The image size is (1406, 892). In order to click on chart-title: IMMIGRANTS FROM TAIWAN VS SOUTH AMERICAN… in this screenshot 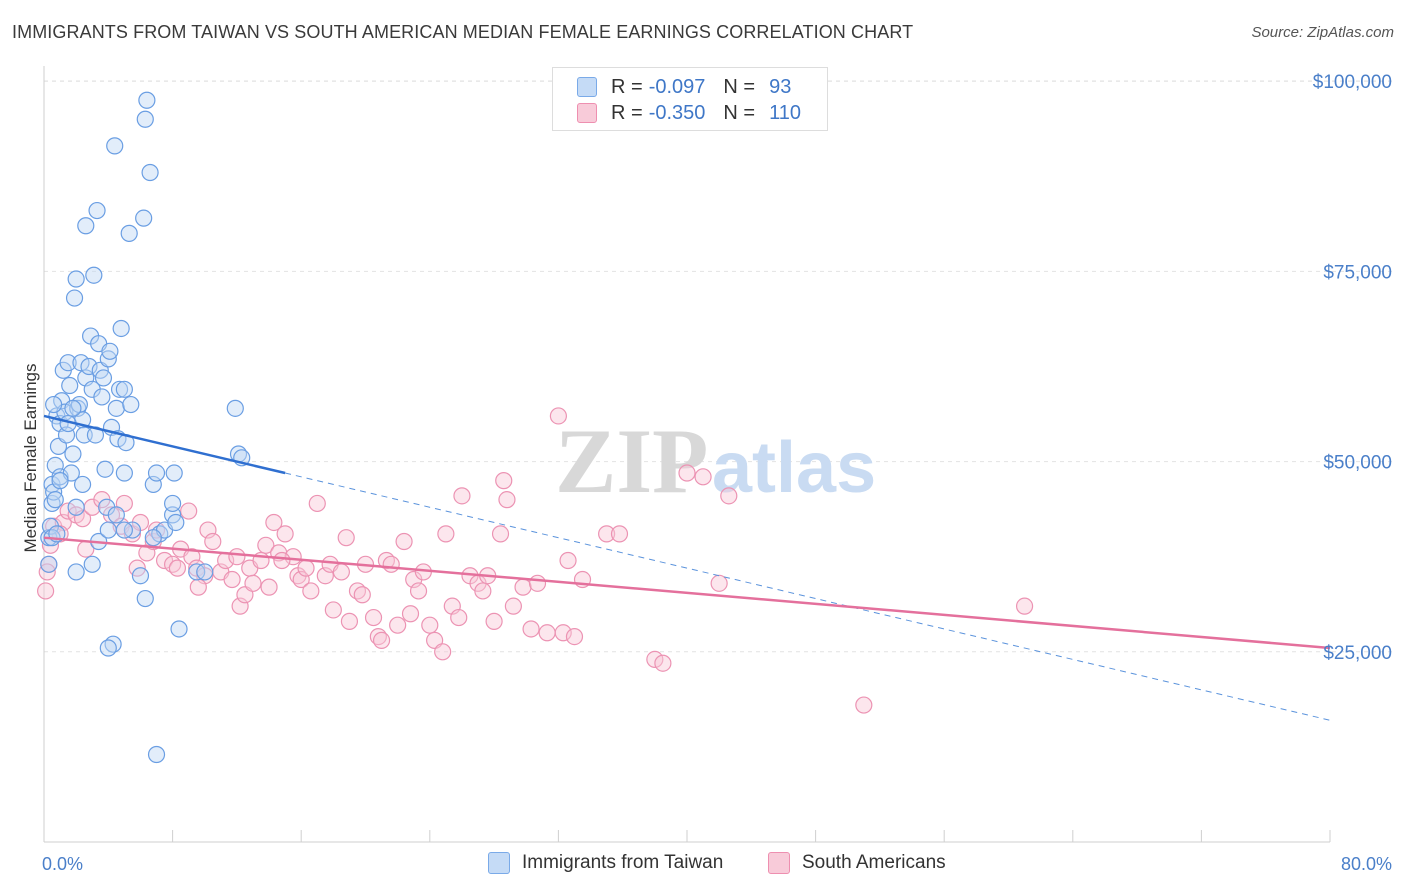, I will do `click(463, 32)`.